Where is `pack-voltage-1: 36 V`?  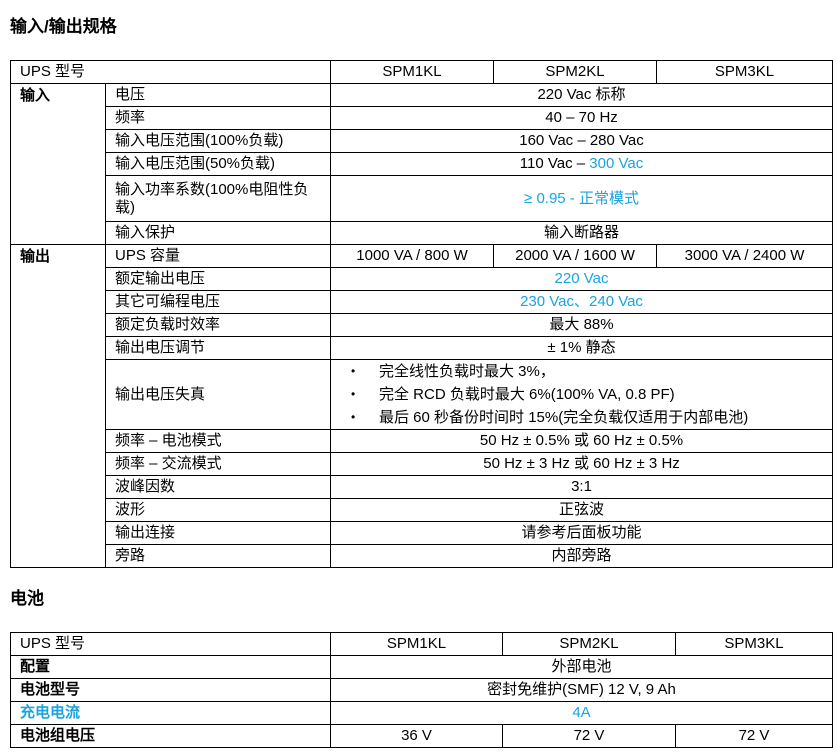 pack-voltage-1: 36 V is located at coordinates (416, 736).